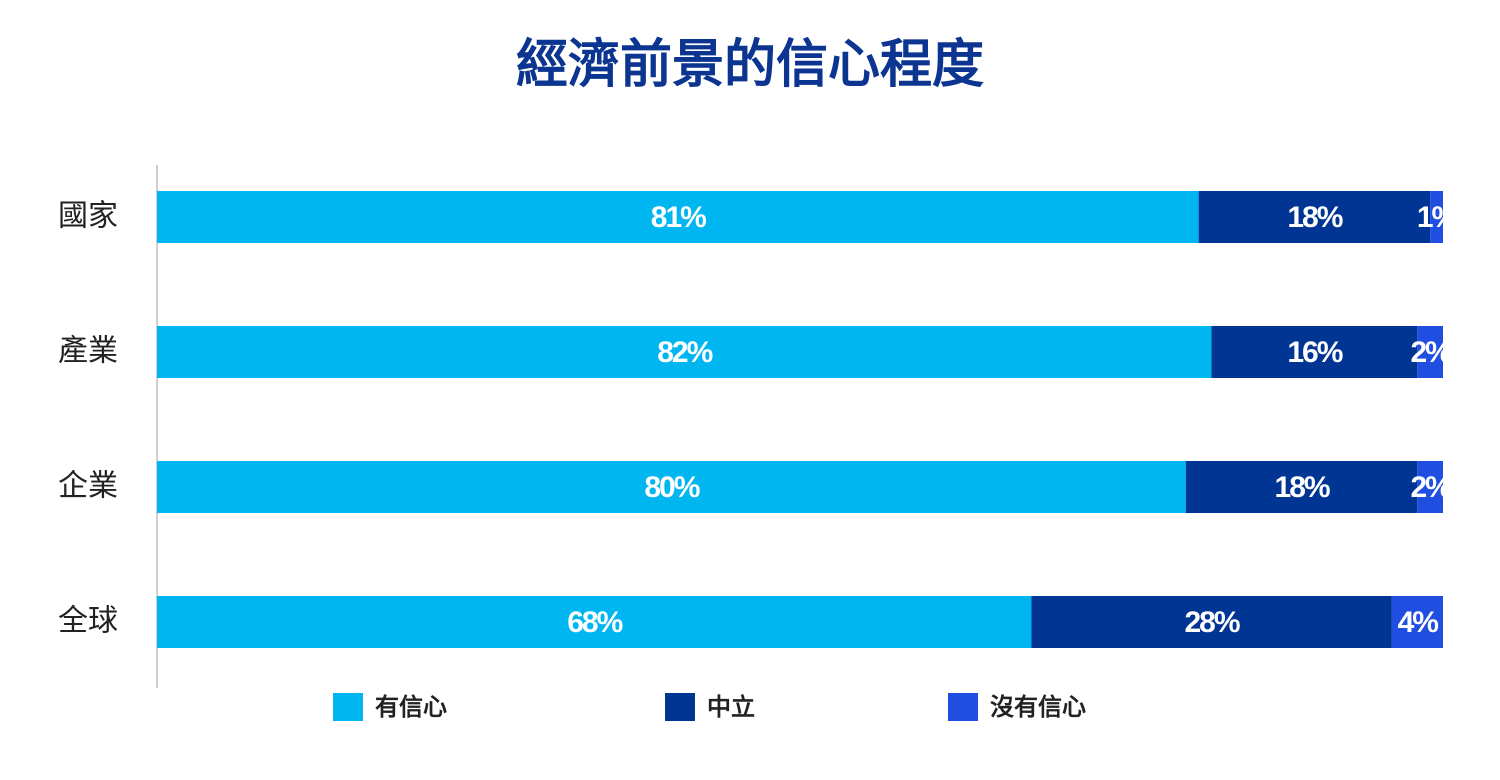 This screenshot has height=780, width=1500. What do you see at coordinates (750, 65) in the screenshot?
I see `chart-title: 經濟前景的信心程度` at bounding box center [750, 65].